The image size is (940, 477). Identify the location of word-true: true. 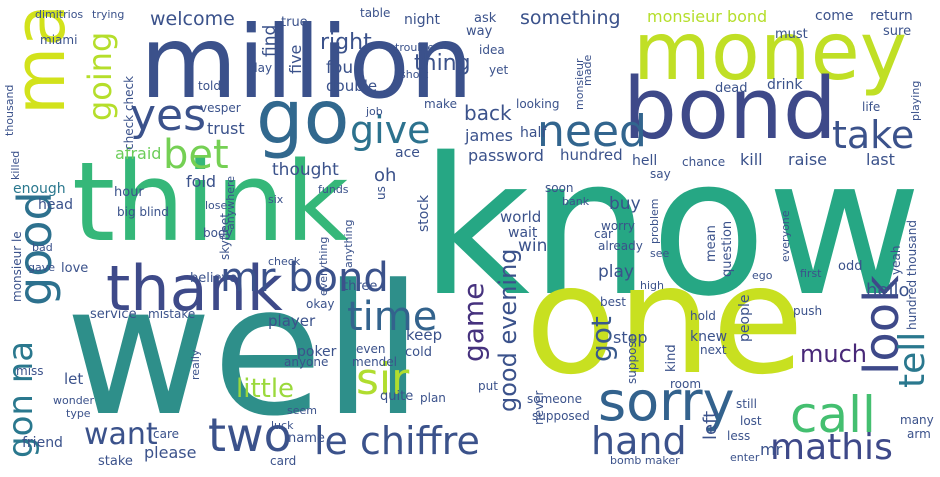
(294, 22).